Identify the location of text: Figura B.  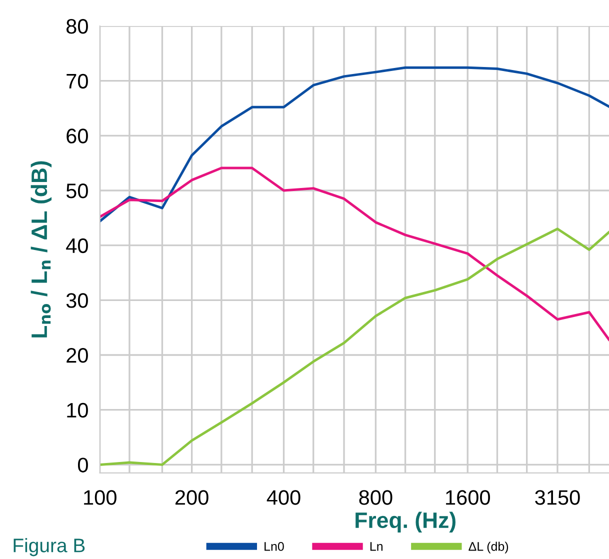
(49, 547).